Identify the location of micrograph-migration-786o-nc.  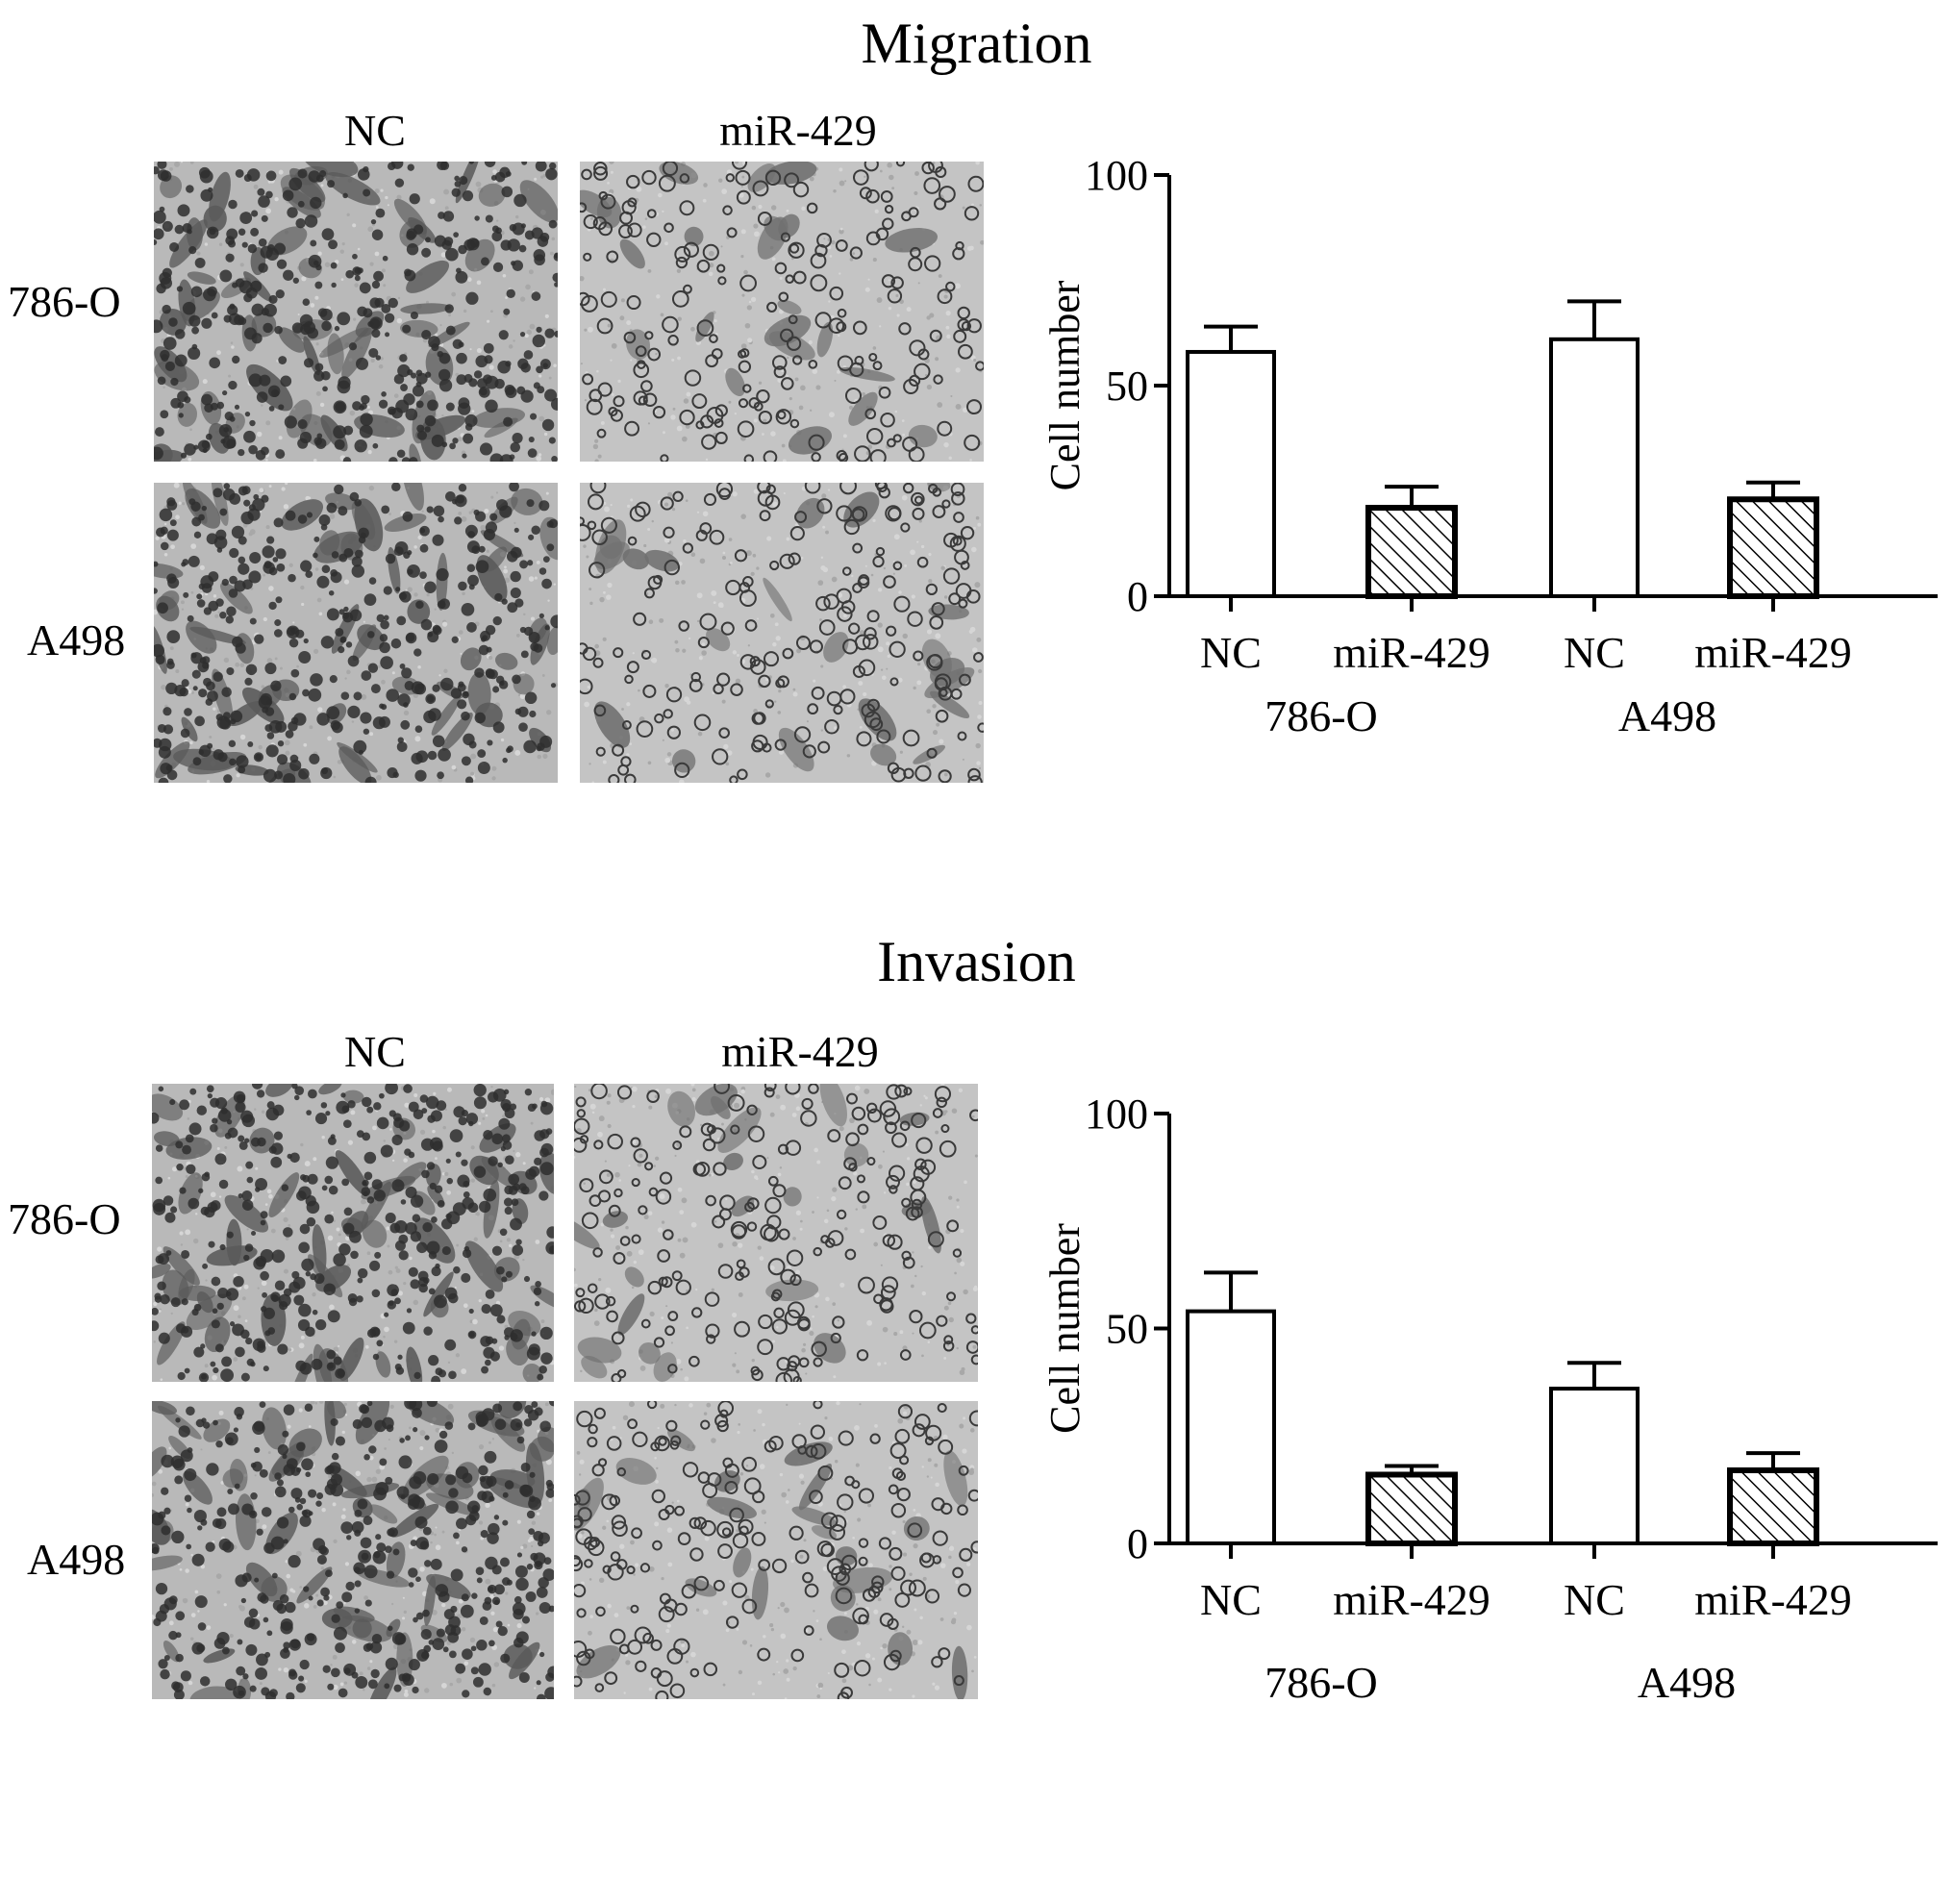
(356, 312).